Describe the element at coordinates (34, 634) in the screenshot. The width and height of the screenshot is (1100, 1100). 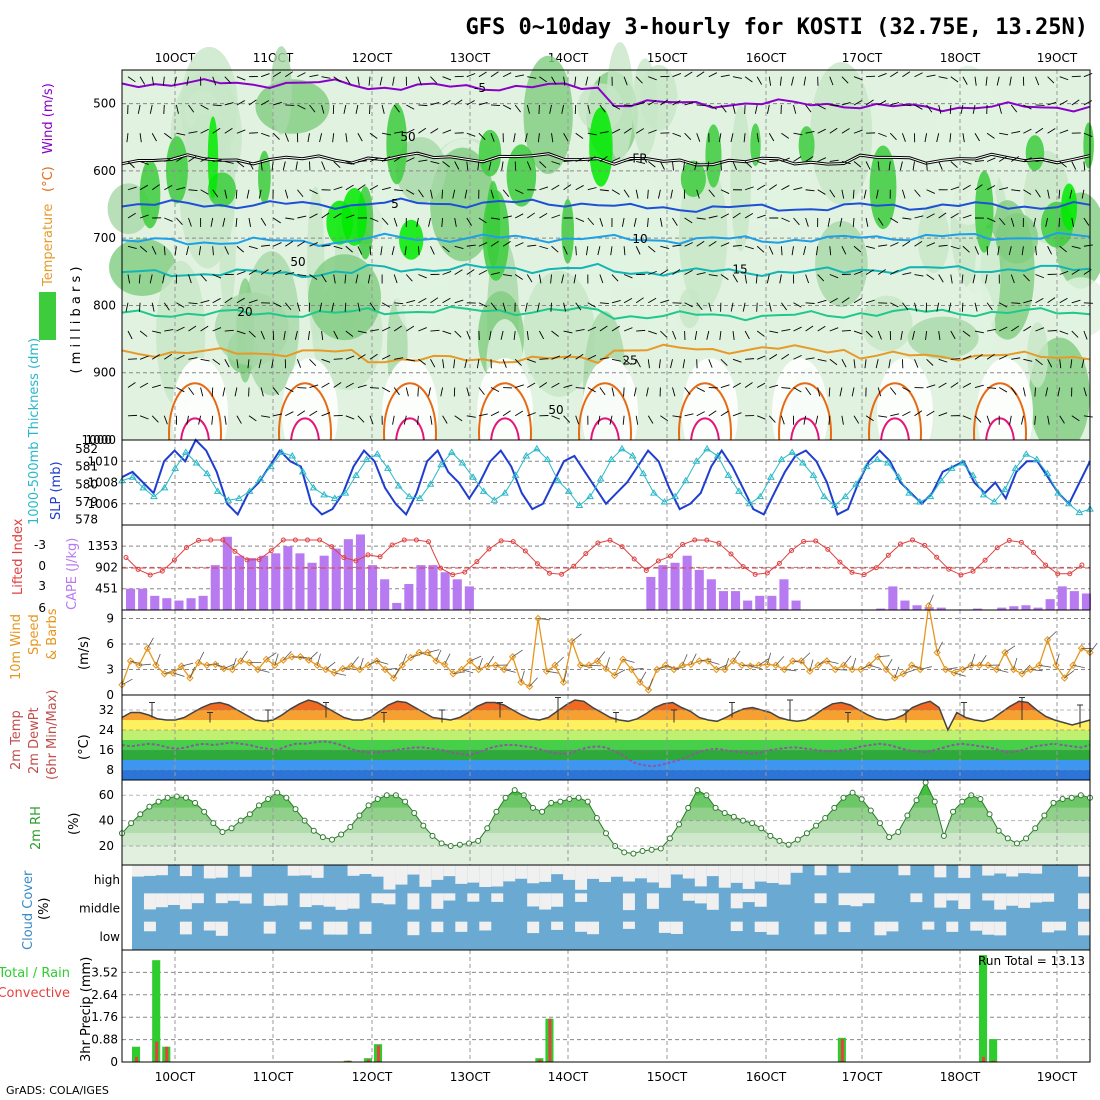
I see `wind-ylabel-line: Speed` at that location.